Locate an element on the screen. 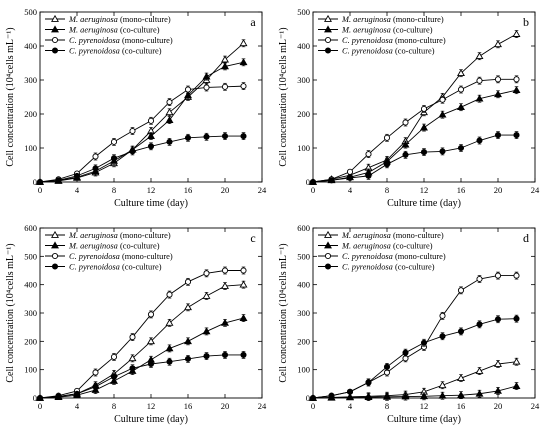 The image size is (550, 433). legend-label: M. aeruginosa (mono-culture) is located at coordinates (392, 235).